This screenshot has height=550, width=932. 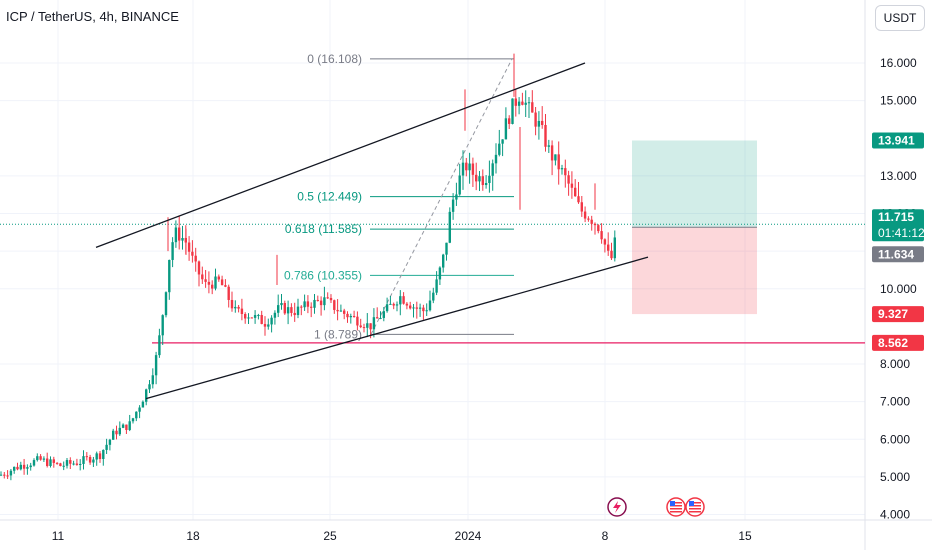 What do you see at coordinates (441, 196) in the screenshot?
I see `fib-trend-line` at bounding box center [441, 196].